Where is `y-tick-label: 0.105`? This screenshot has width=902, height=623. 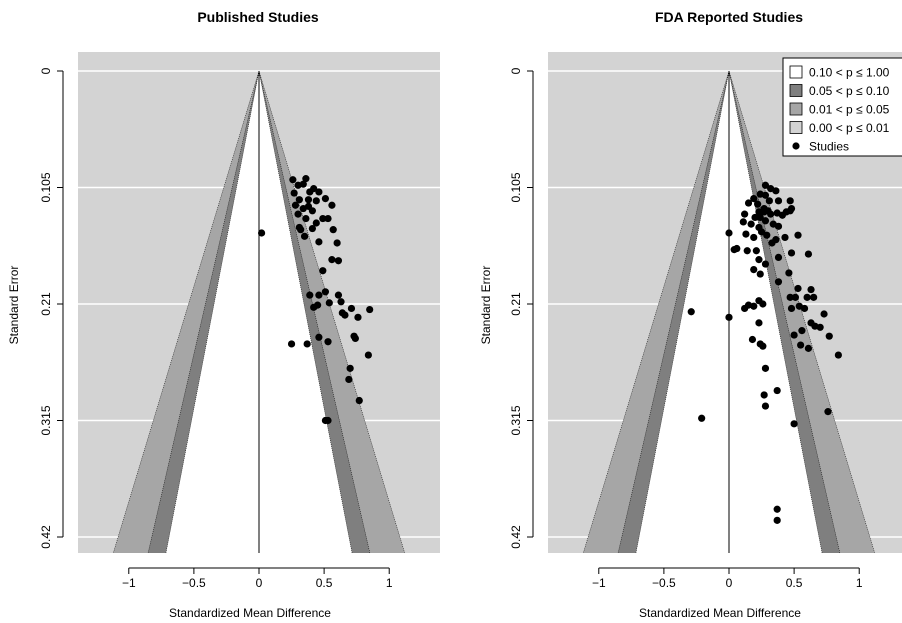
y-tick-label: 0.105 is located at coordinates (516, 187).